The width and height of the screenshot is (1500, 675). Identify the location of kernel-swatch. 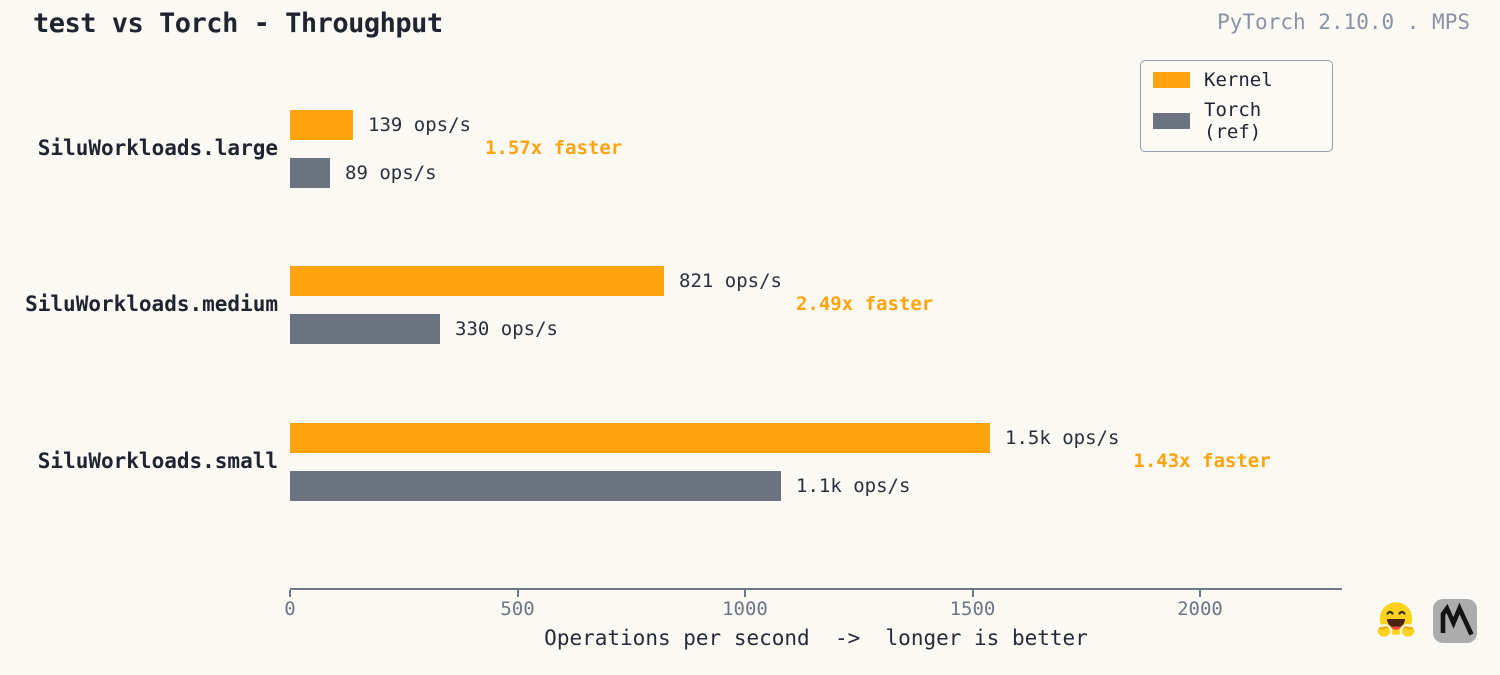
(1171, 80).